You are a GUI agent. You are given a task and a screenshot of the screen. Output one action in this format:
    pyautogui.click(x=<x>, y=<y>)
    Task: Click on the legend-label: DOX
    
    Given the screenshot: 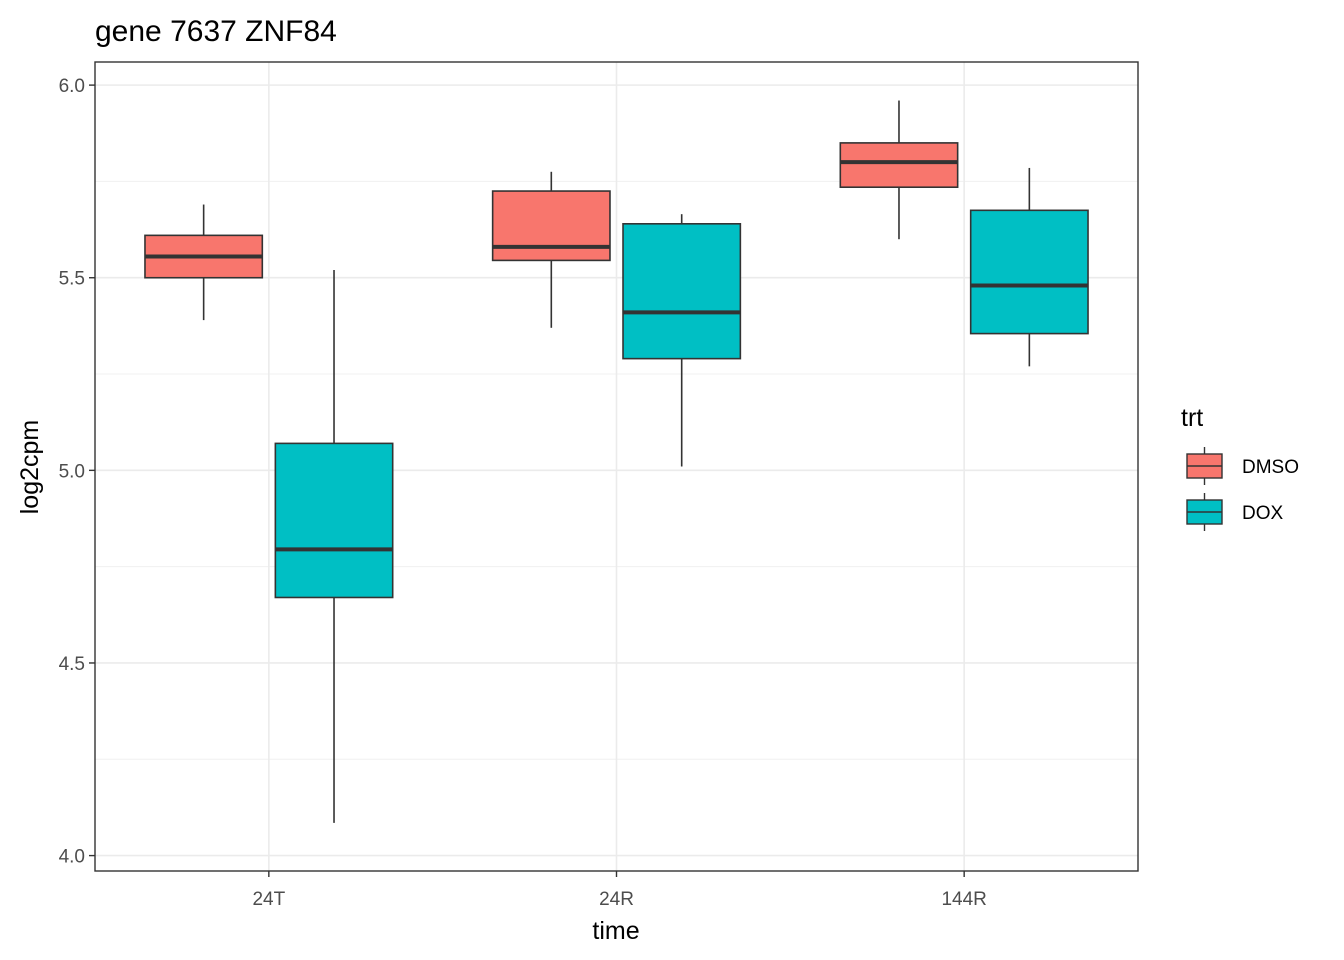 What is the action you would take?
    pyautogui.click(x=1263, y=513)
    